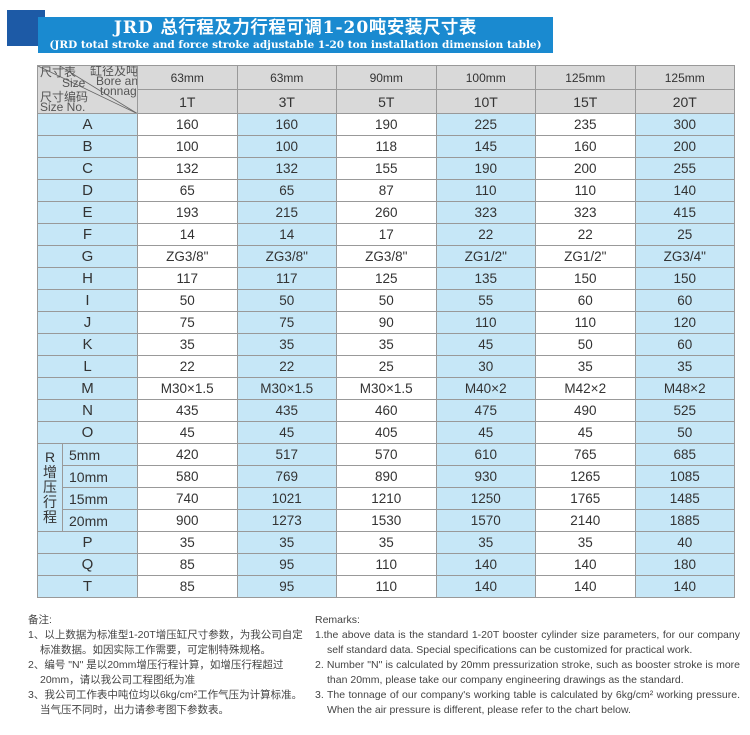 The image size is (750, 735). I want to click on table-row: B 100 100 118 145 160 200, so click(386, 146).